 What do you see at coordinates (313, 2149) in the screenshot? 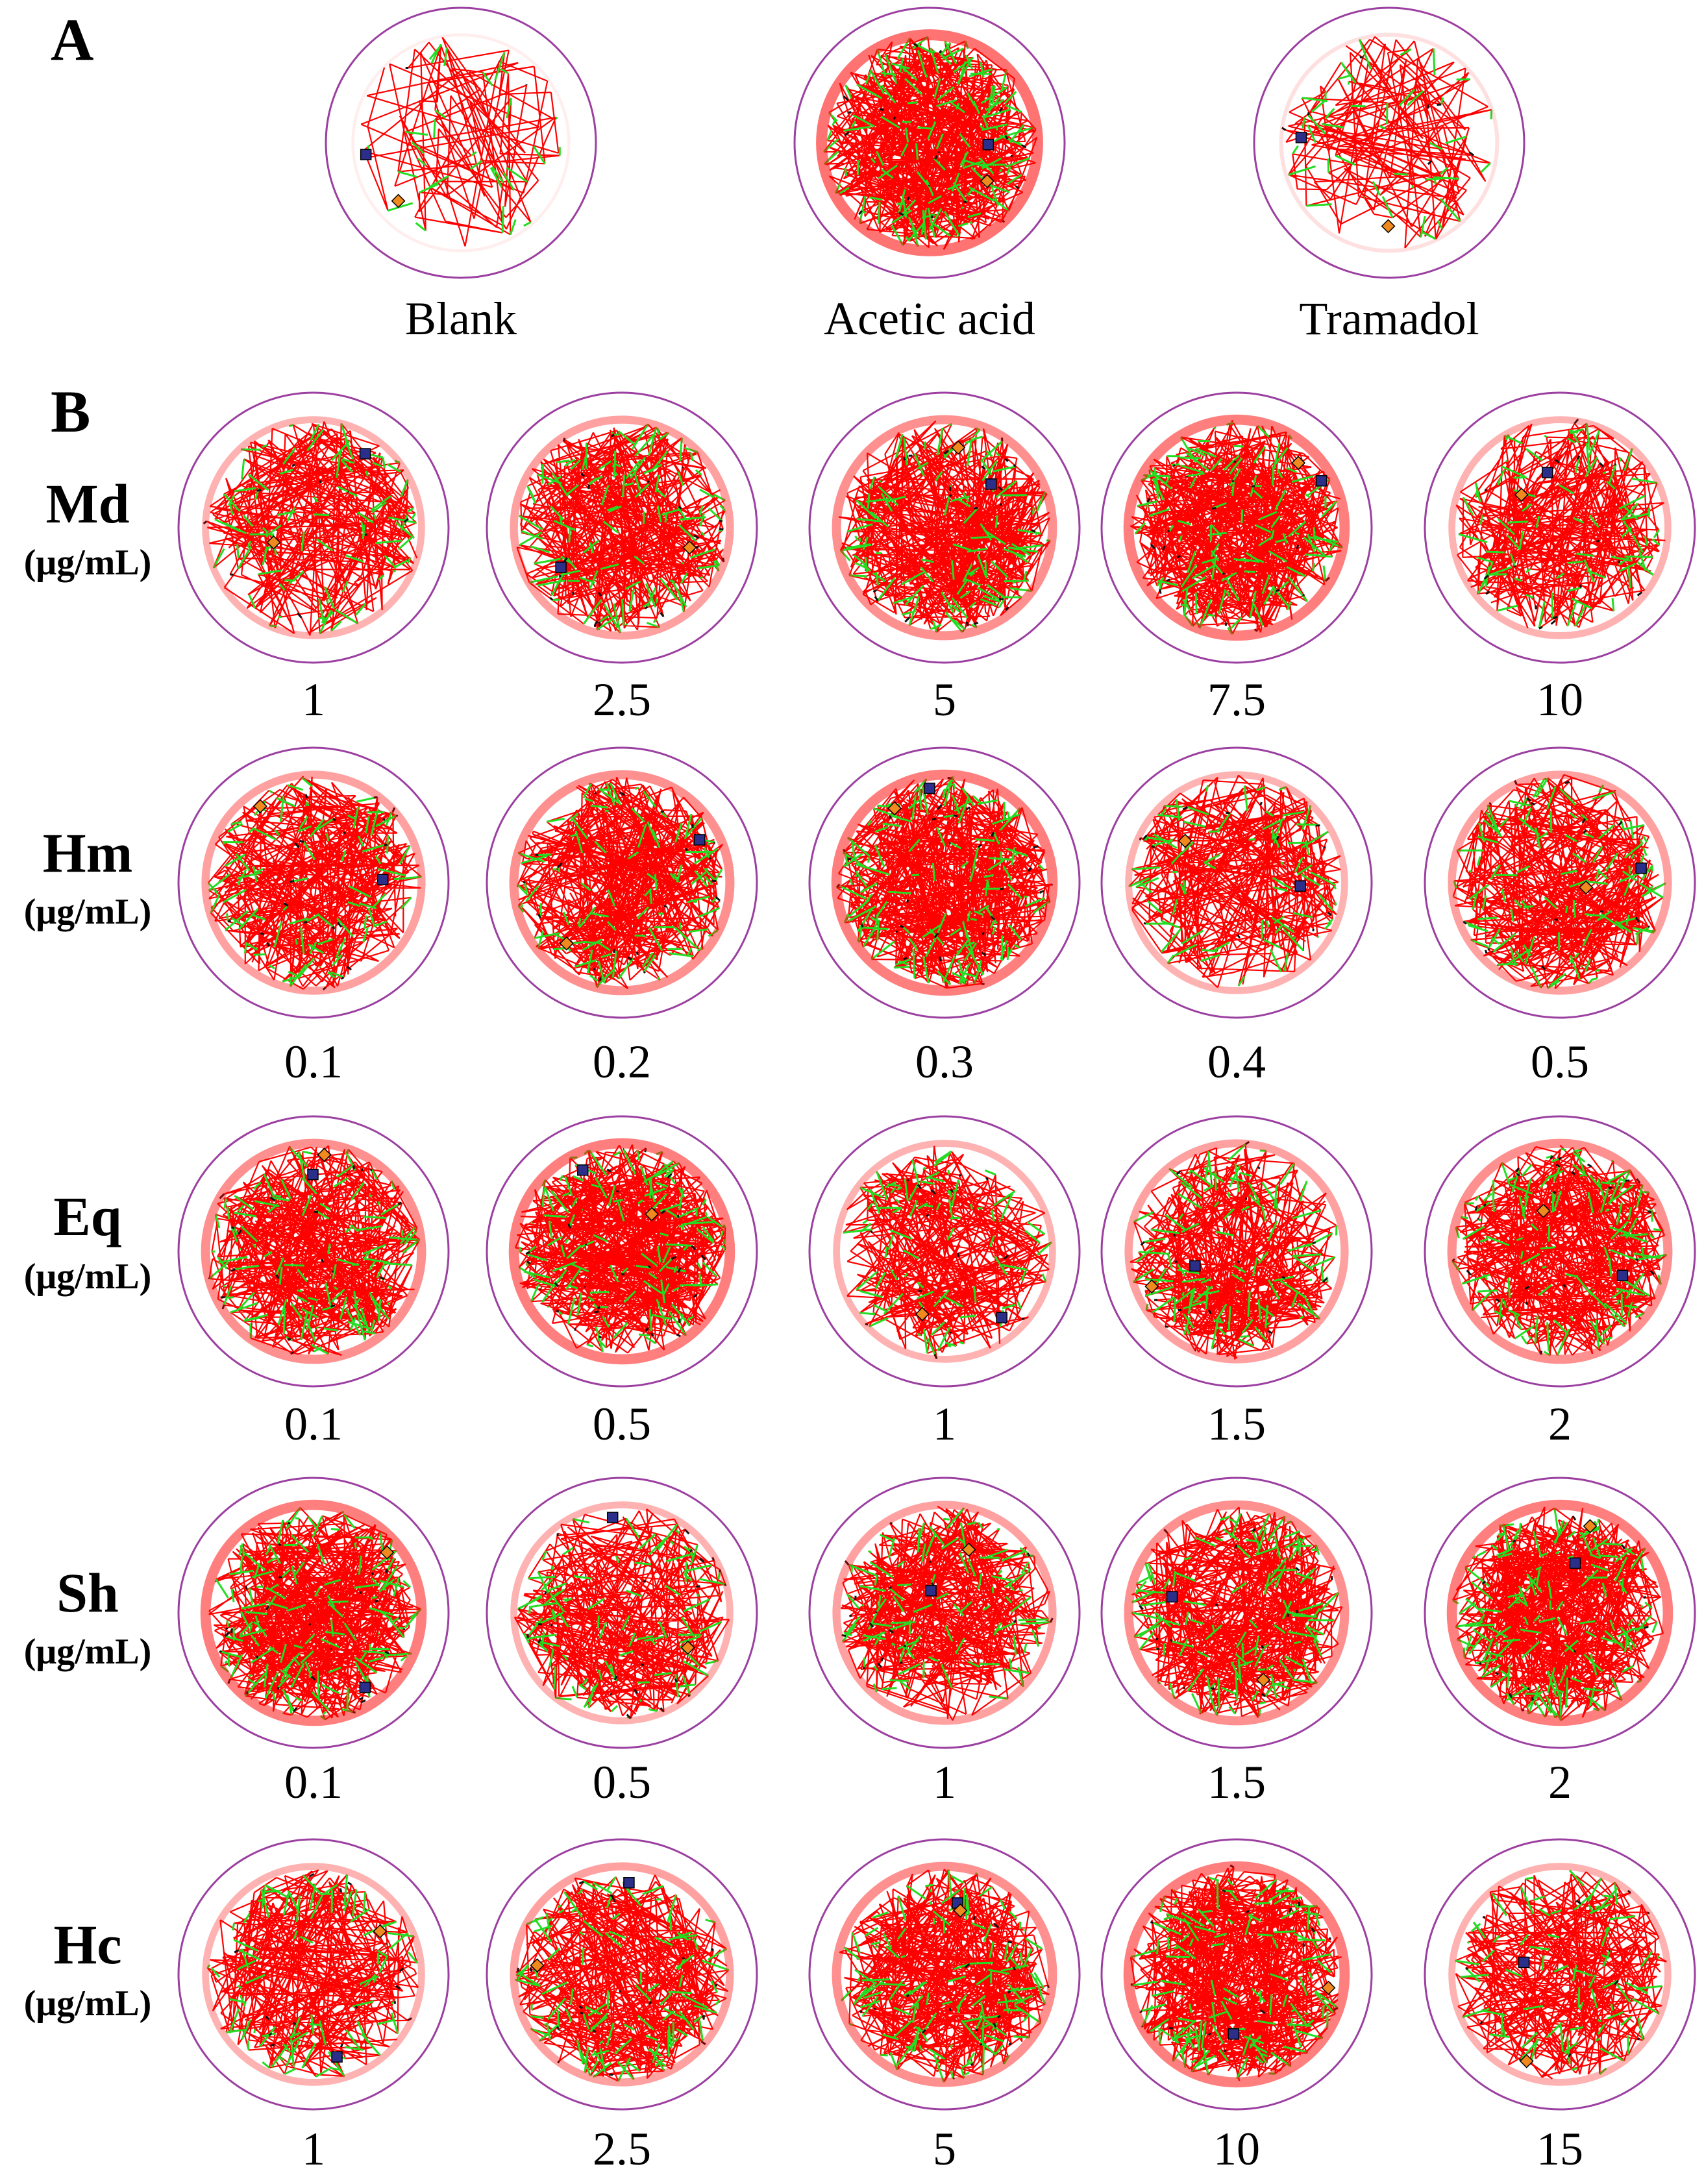
I see `dose-label: 1` at bounding box center [313, 2149].